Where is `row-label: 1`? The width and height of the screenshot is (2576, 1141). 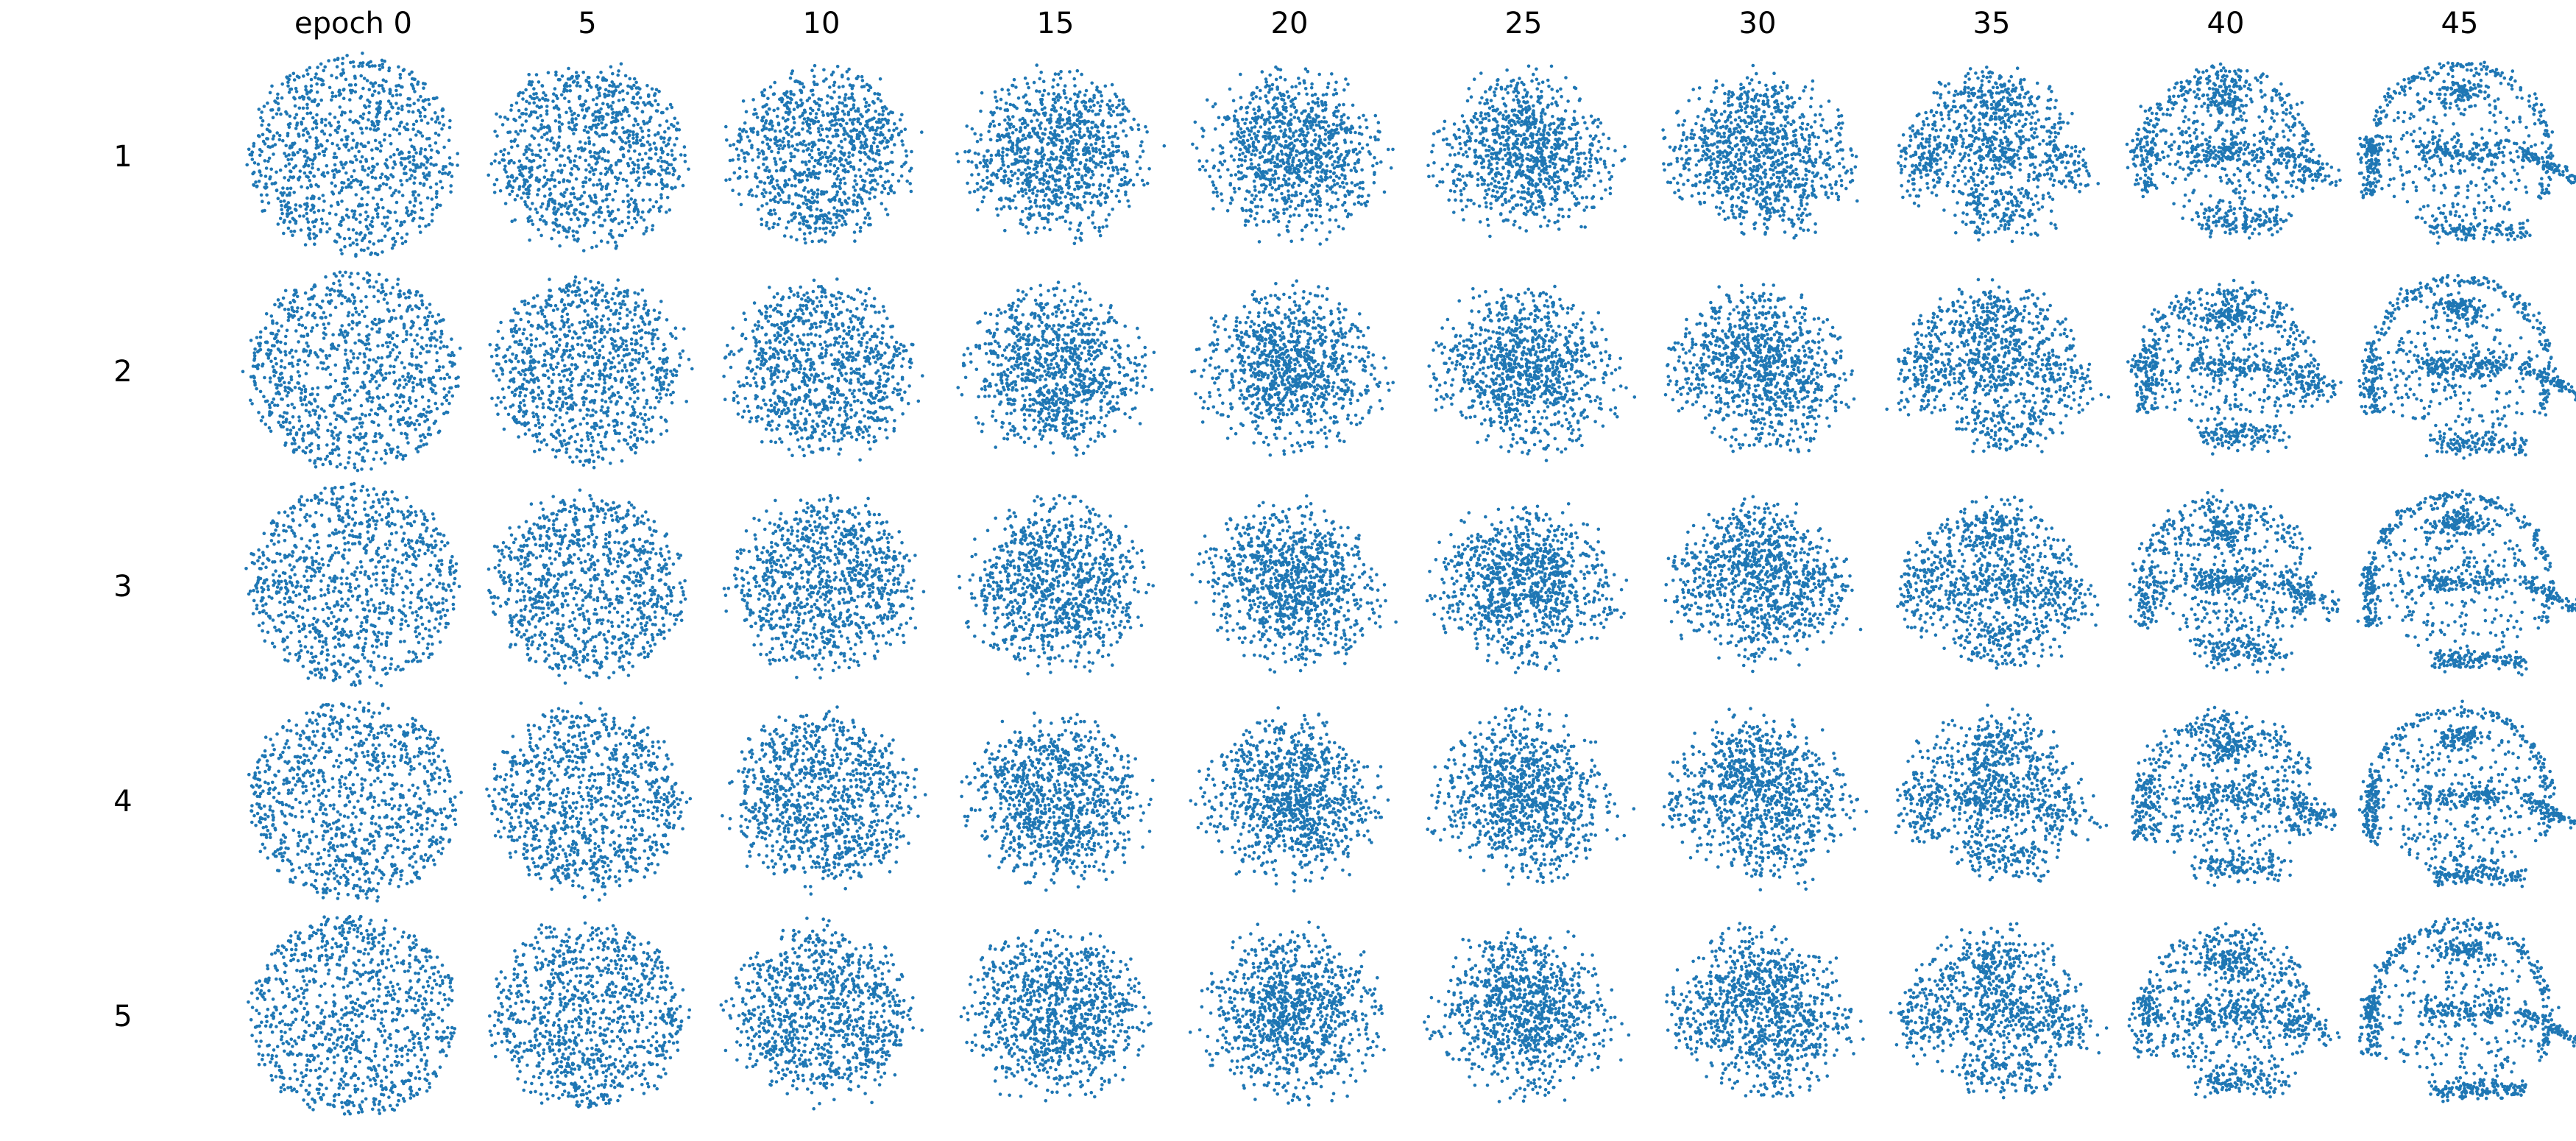
row-label: 1 is located at coordinates (122, 157).